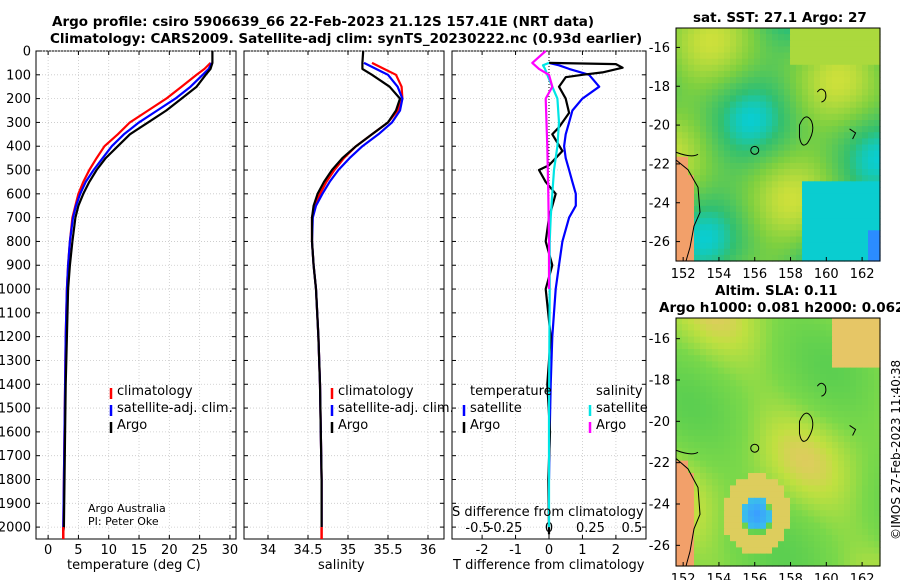 This screenshot has width=900, height=580. Describe the element at coordinates (134, 565) in the screenshot. I see `temperature-xlabel: temperature (deg C)` at that location.